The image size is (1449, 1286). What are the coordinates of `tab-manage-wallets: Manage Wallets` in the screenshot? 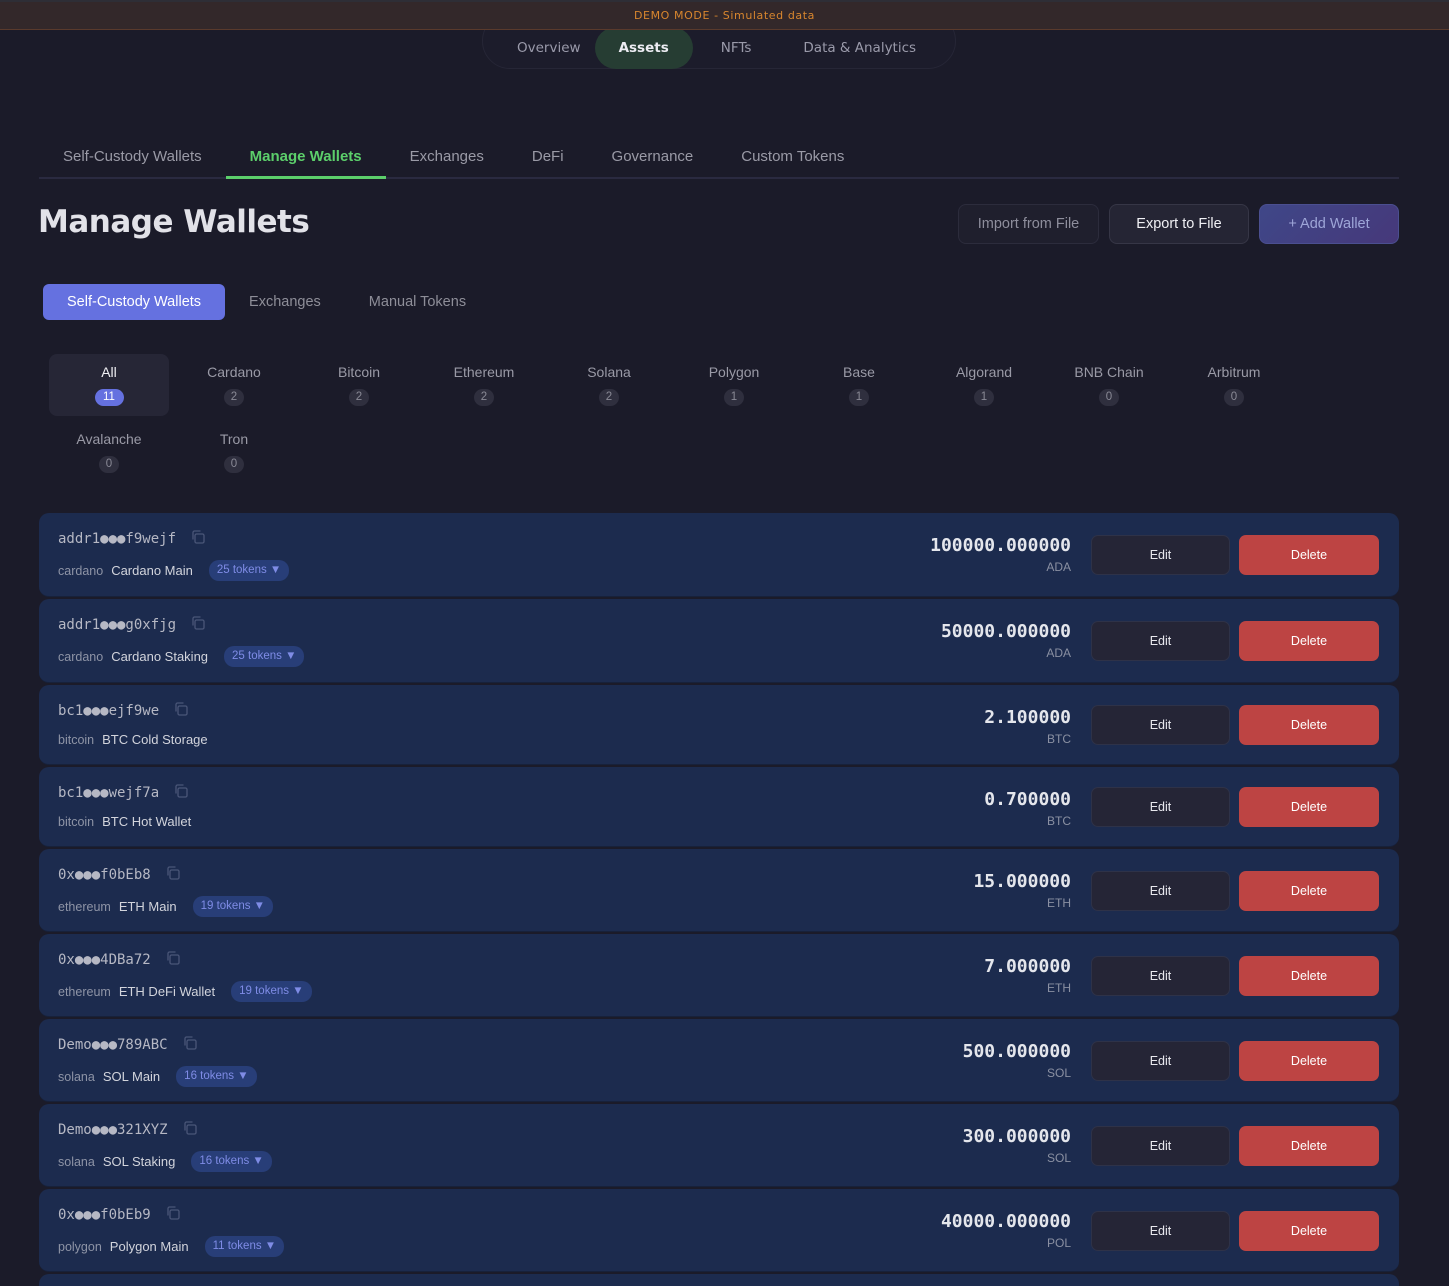 It's located at (305, 158).